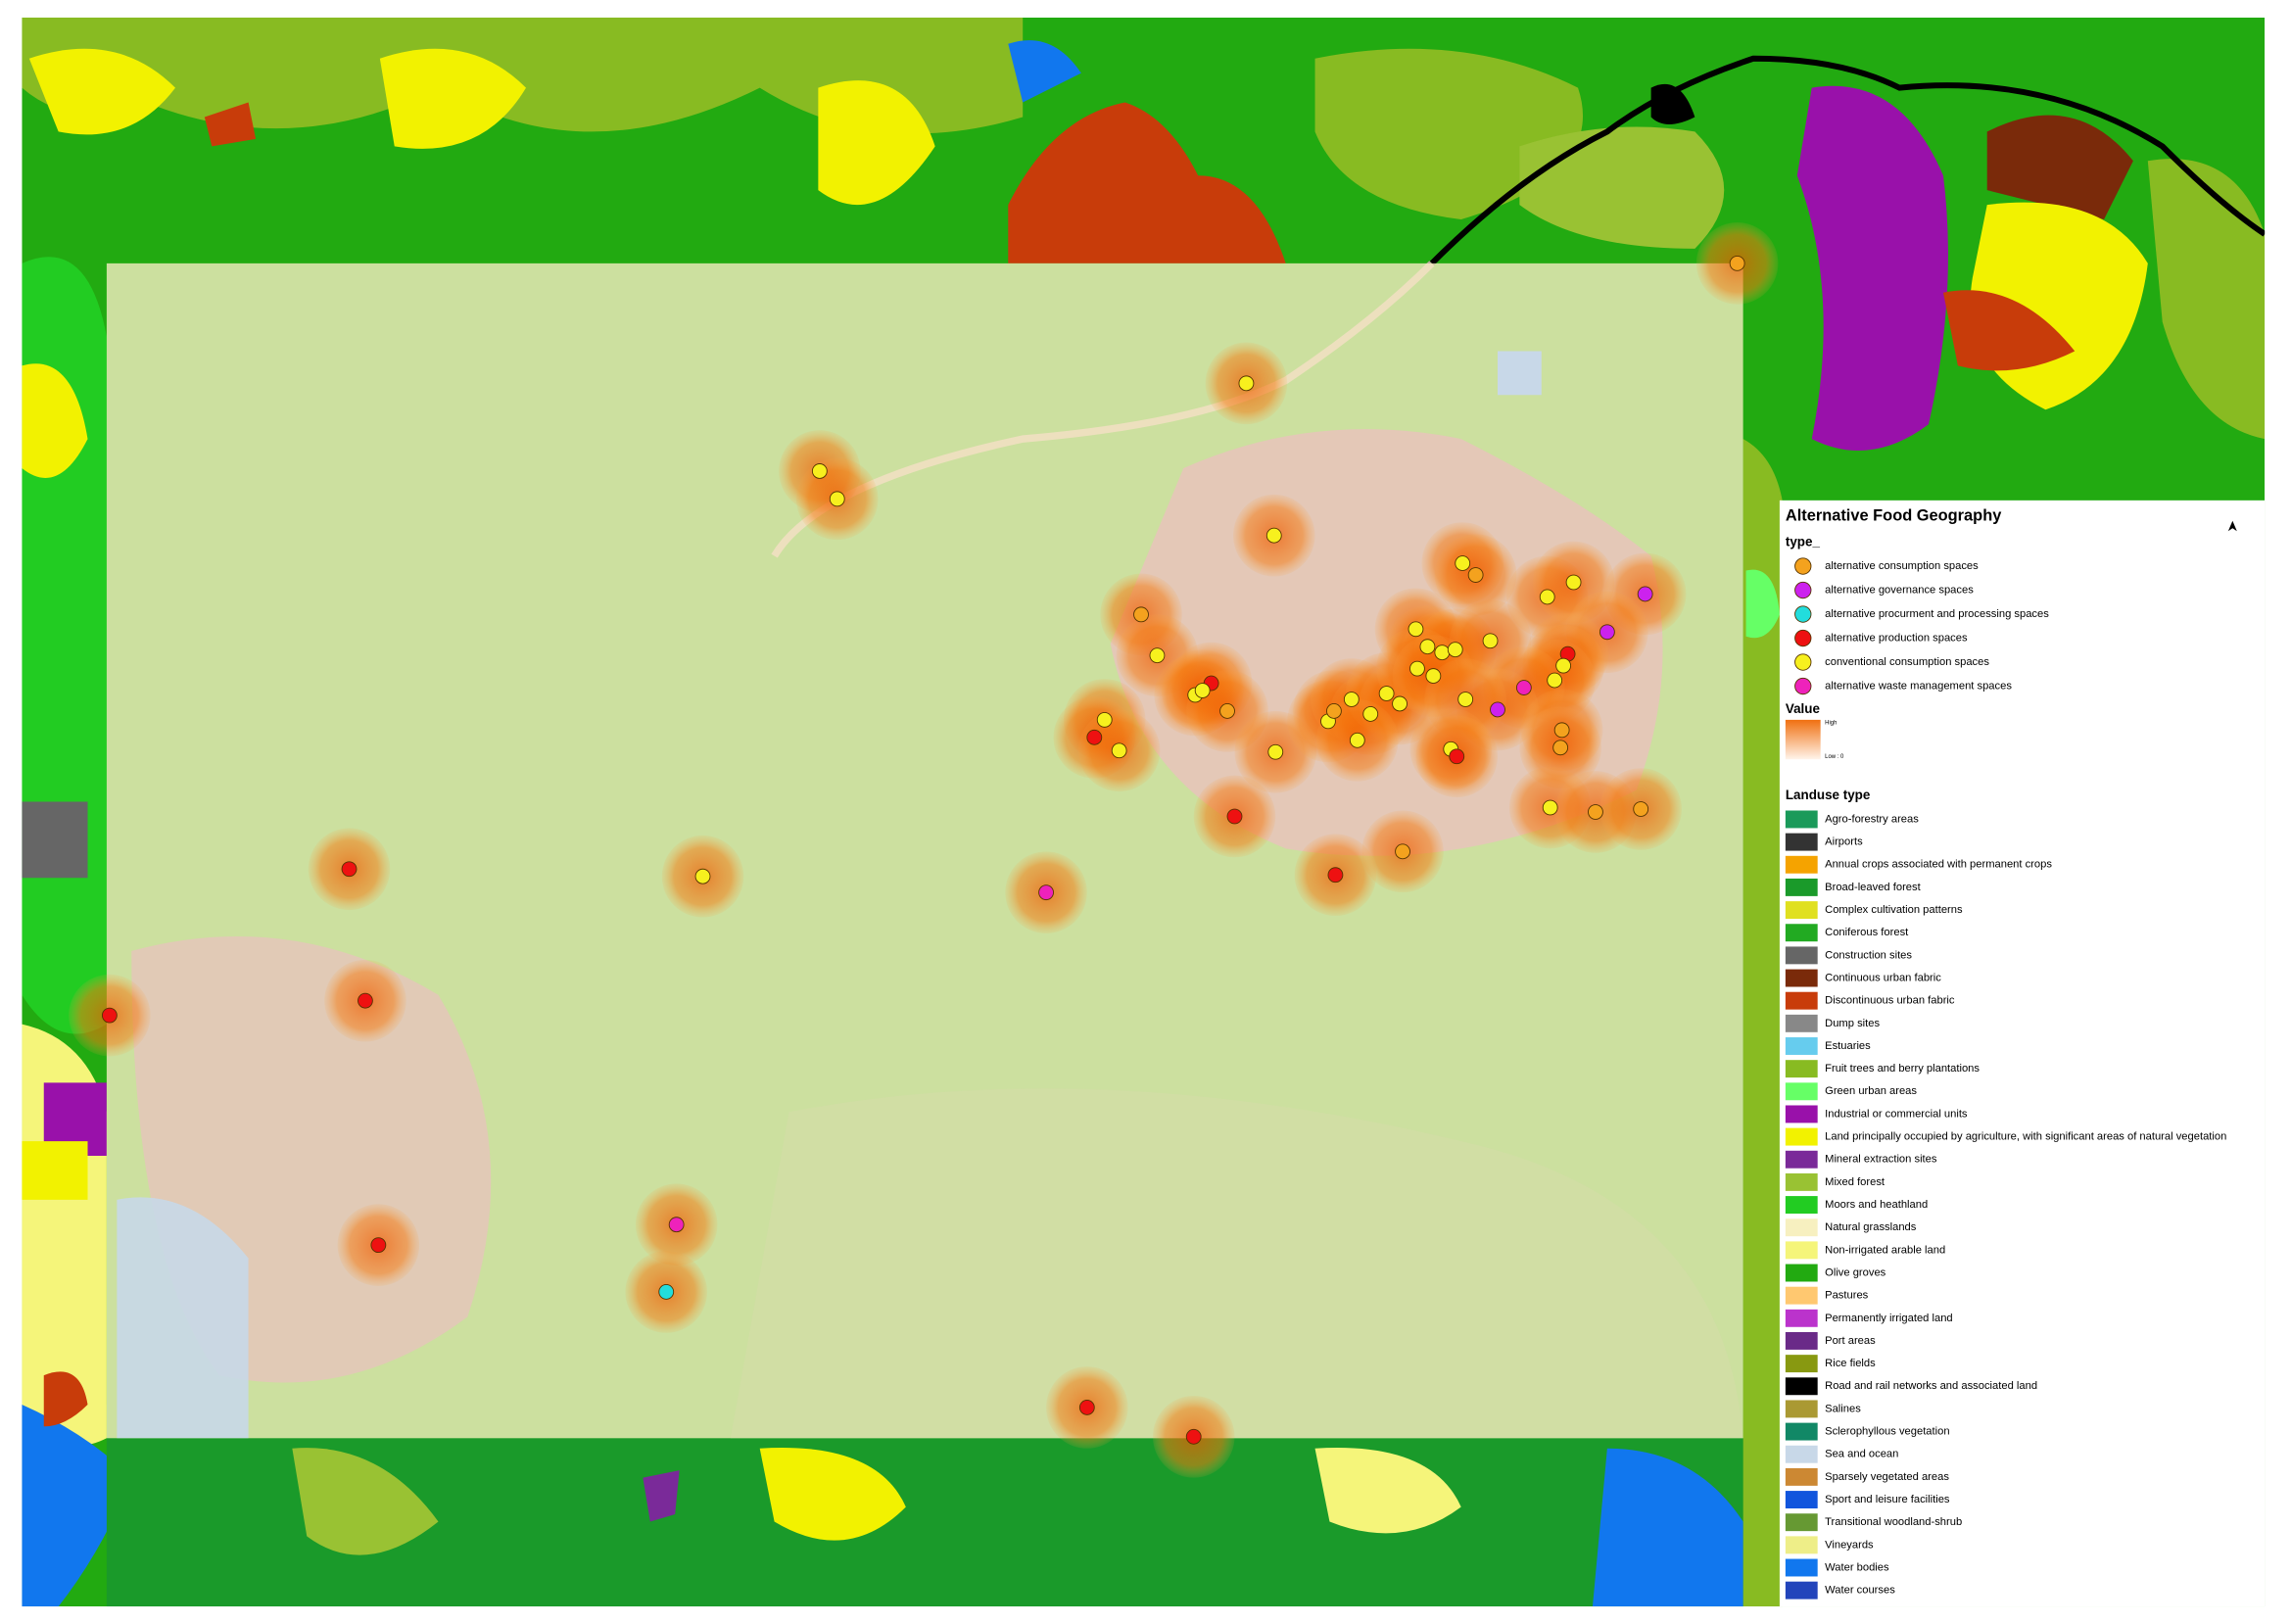  I want to click on legend-label: Estuaries, so click(1848, 1046).